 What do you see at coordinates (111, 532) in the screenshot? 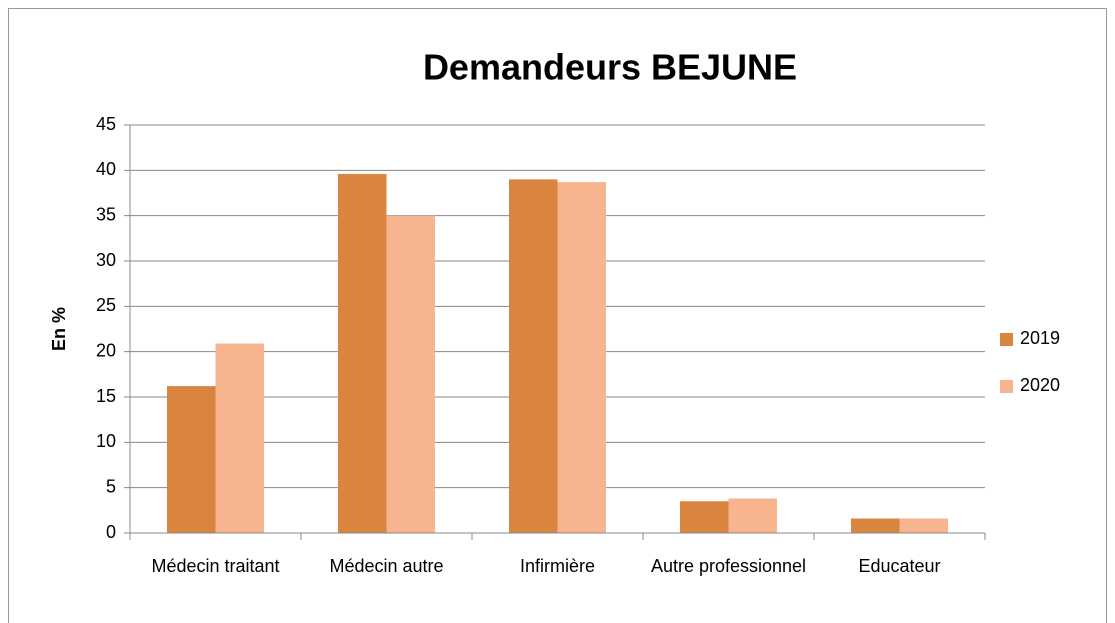
I see `y-tick-label: 0` at bounding box center [111, 532].